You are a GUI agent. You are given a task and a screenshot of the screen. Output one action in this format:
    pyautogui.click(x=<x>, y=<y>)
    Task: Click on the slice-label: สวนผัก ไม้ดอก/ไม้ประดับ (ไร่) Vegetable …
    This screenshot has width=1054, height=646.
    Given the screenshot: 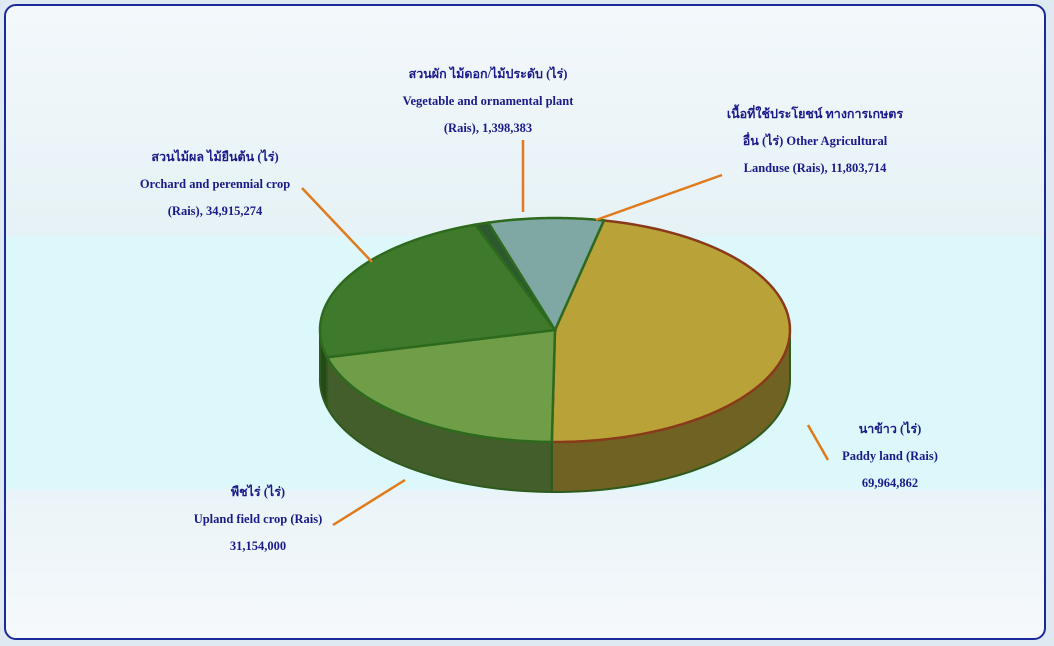 What is the action you would take?
    pyautogui.click(x=488, y=101)
    